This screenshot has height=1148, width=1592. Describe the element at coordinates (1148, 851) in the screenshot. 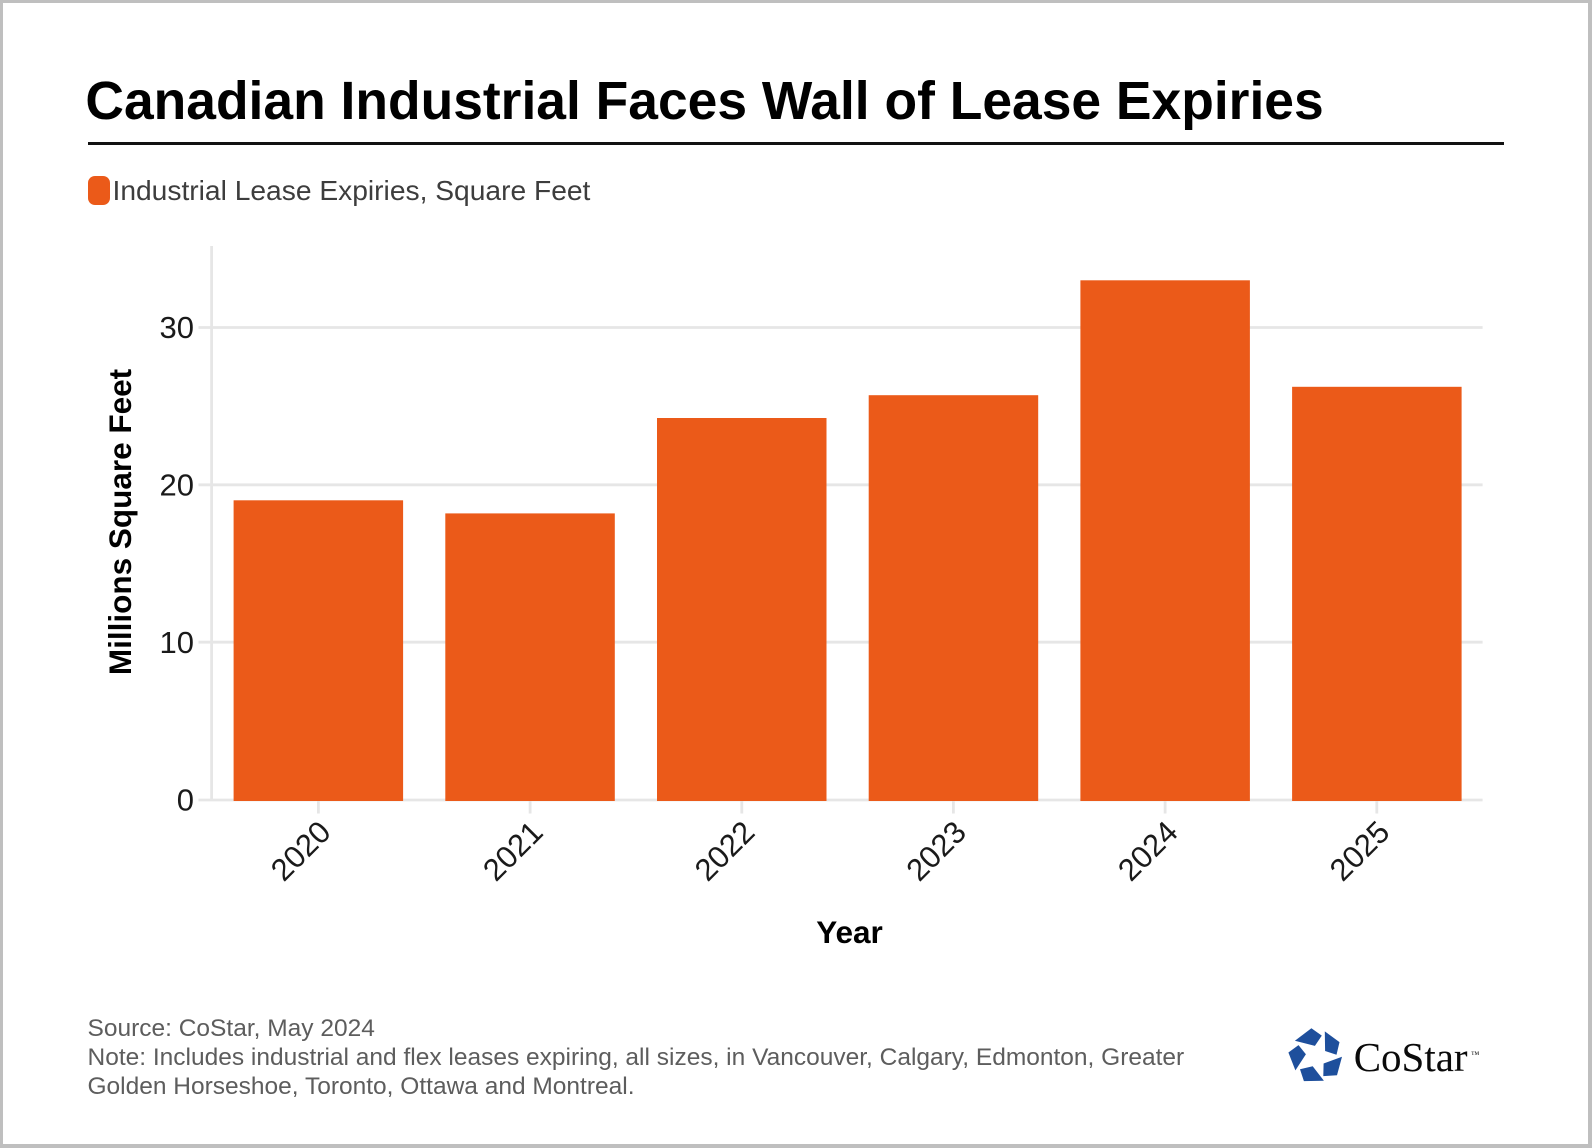

I see `svg-text: 2024` at that location.